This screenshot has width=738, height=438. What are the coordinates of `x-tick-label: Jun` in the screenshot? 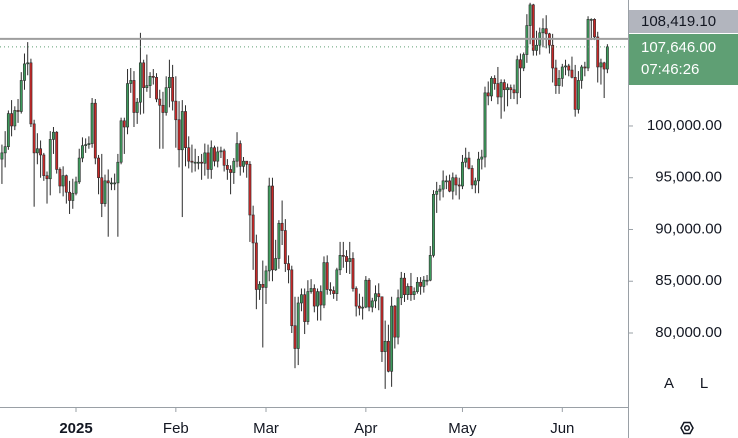 It's located at (562, 428).